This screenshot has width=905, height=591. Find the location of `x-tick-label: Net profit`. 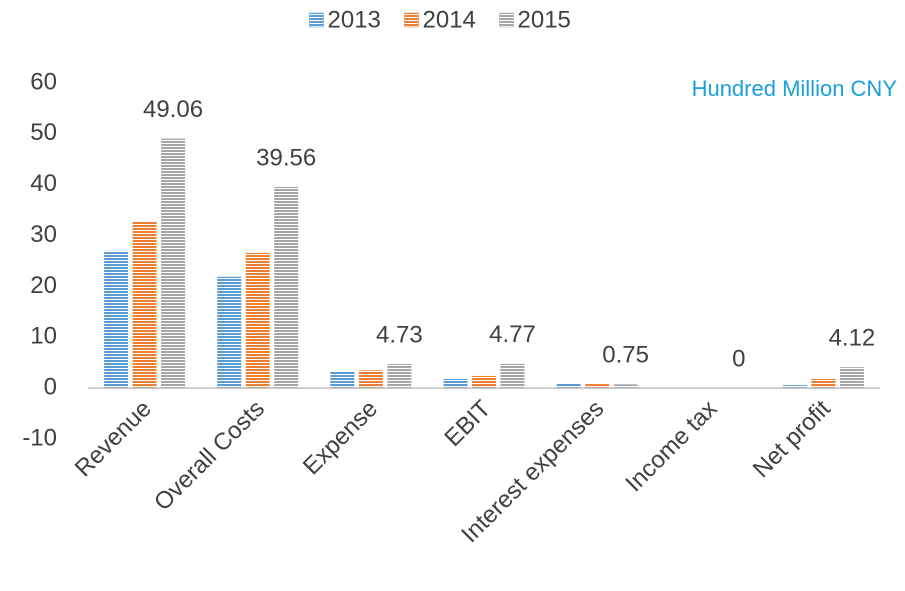

x-tick-label: Net profit is located at coordinates (792, 439).